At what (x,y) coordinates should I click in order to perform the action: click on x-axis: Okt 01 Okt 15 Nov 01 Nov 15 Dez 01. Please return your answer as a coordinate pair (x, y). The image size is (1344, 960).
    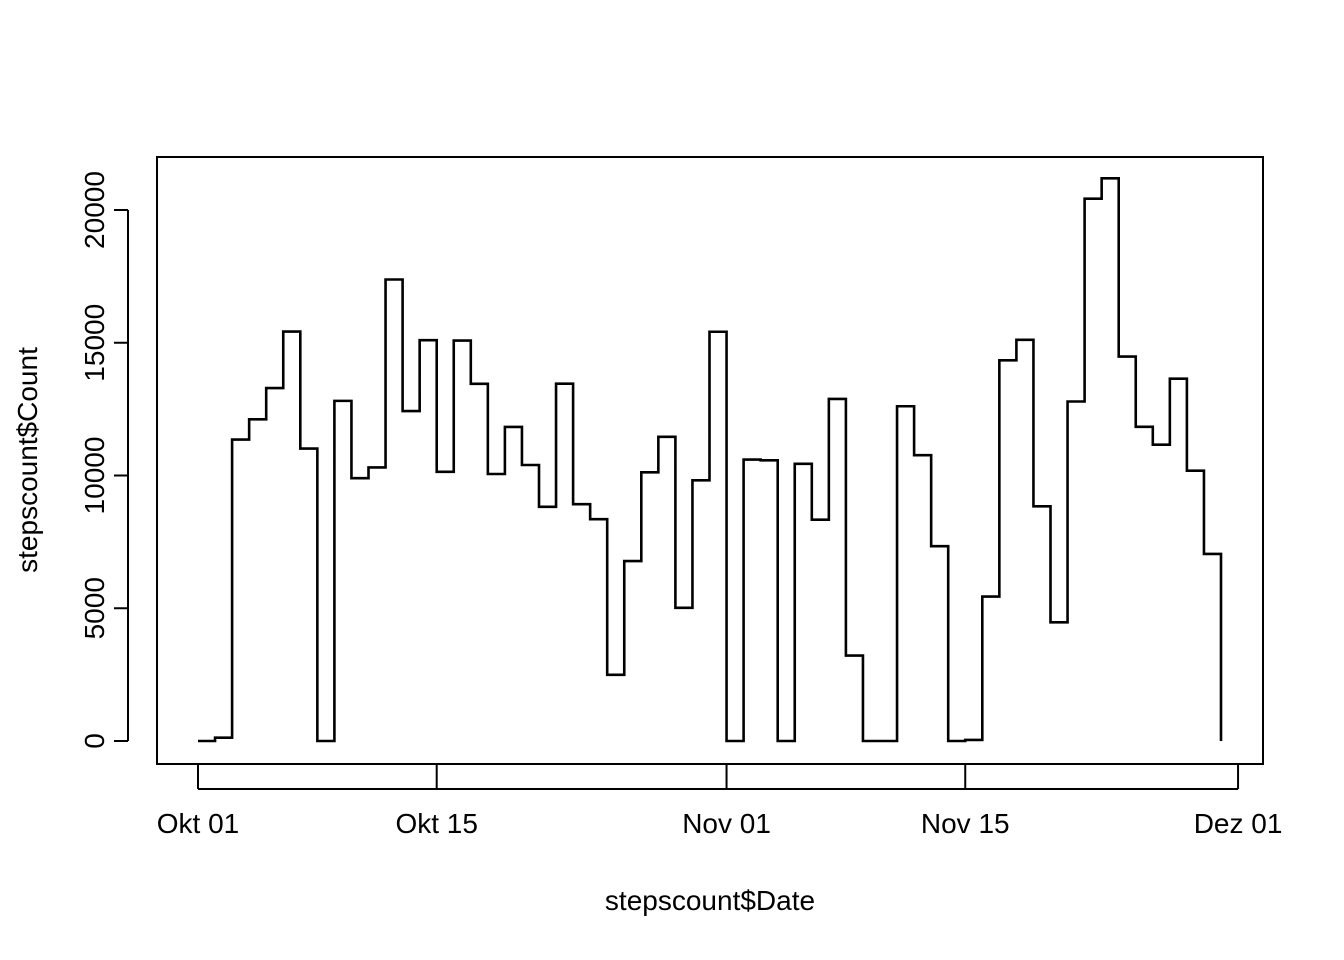
    Looking at the image, I should click on (720, 802).